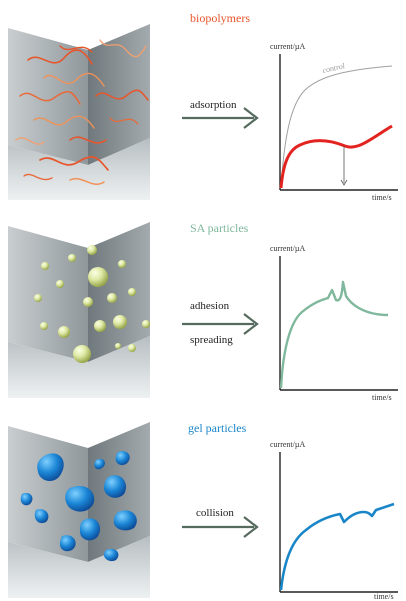 This screenshot has width=406, height=601. I want to click on process-label-adsorption: adsorption, so click(213, 105).